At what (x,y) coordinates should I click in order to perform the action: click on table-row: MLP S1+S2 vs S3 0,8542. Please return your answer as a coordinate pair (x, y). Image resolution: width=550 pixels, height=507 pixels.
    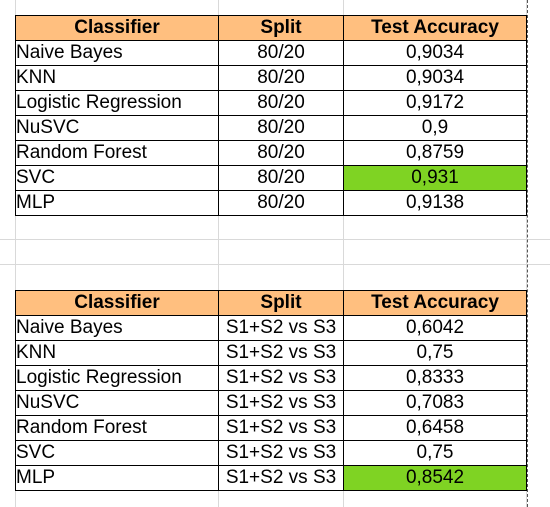
    Looking at the image, I should click on (271, 478).